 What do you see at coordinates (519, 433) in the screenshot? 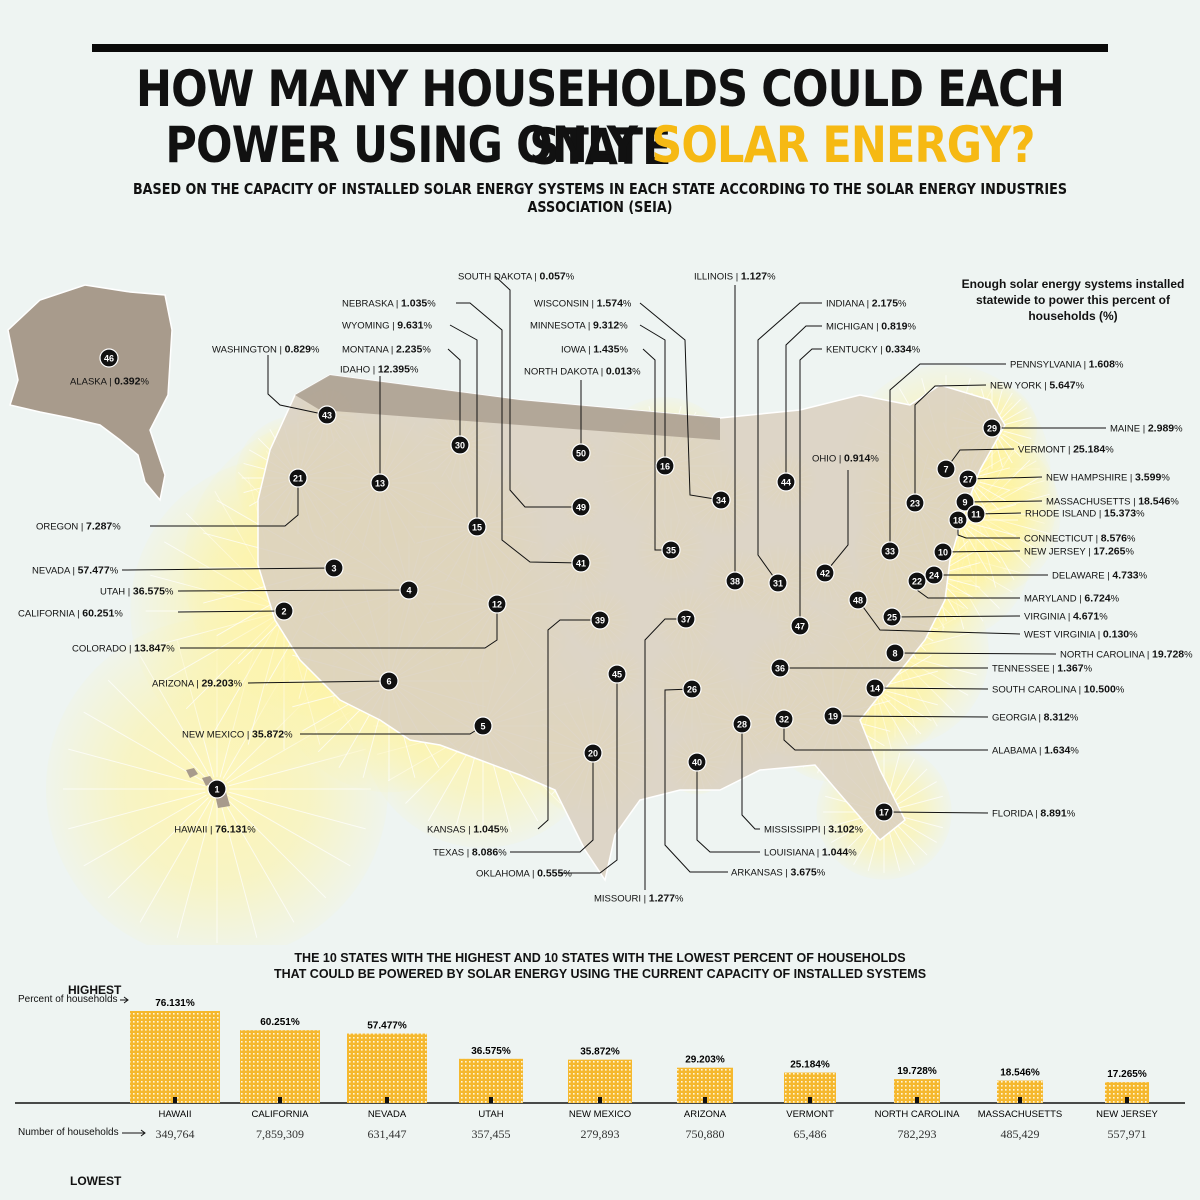
I see `leader-nebraska` at bounding box center [519, 433].